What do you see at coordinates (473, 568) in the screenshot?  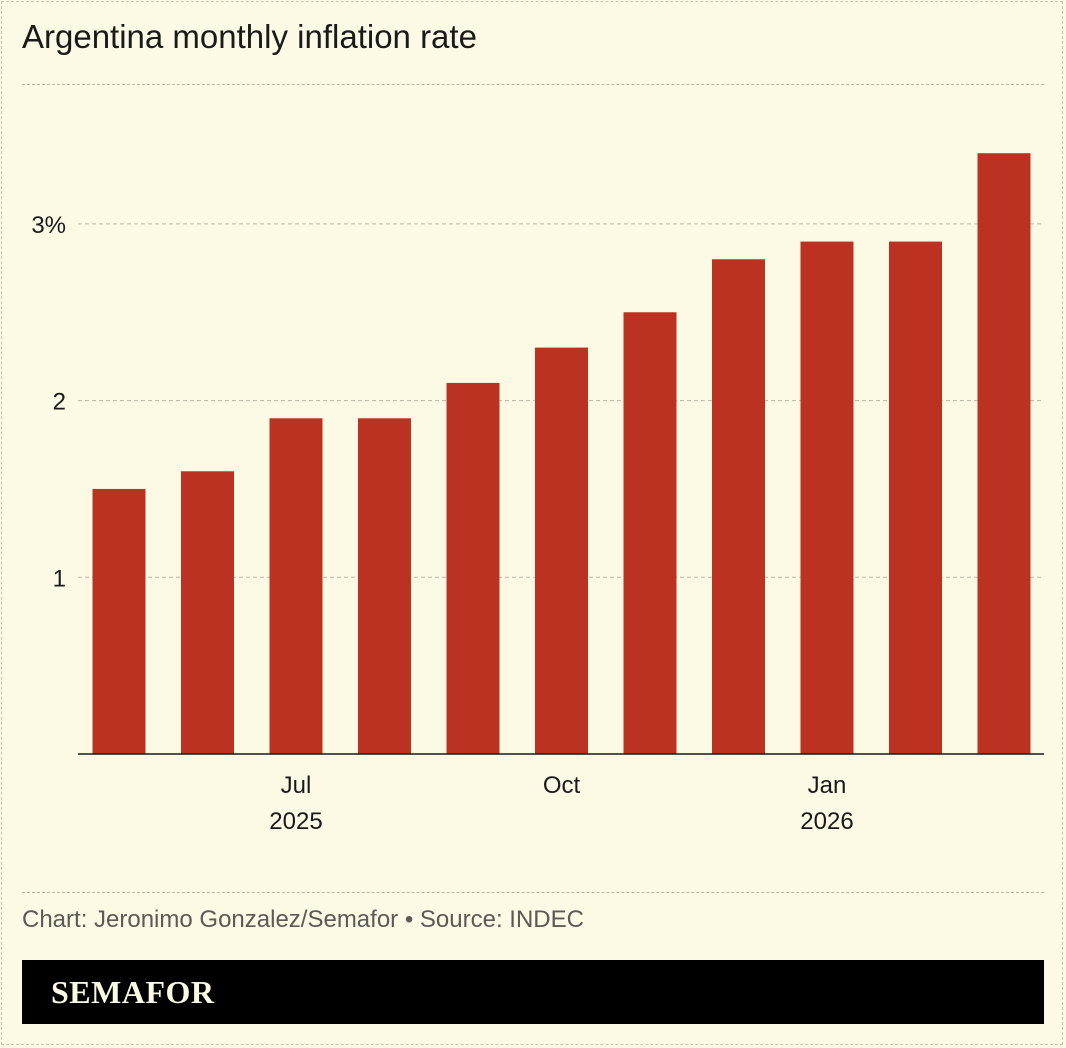 I see `bar-sep-2025` at bounding box center [473, 568].